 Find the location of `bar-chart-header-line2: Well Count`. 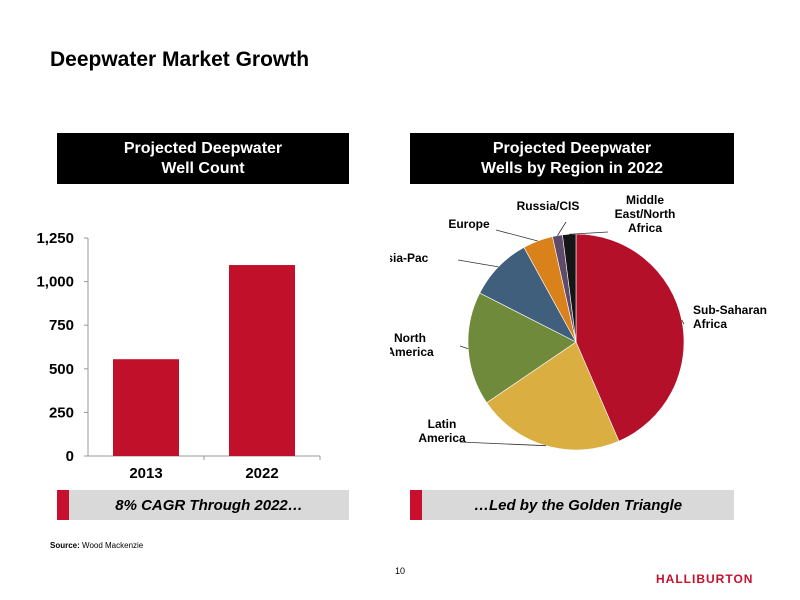

bar-chart-header-line2: Well Count is located at coordinates (203, 168).